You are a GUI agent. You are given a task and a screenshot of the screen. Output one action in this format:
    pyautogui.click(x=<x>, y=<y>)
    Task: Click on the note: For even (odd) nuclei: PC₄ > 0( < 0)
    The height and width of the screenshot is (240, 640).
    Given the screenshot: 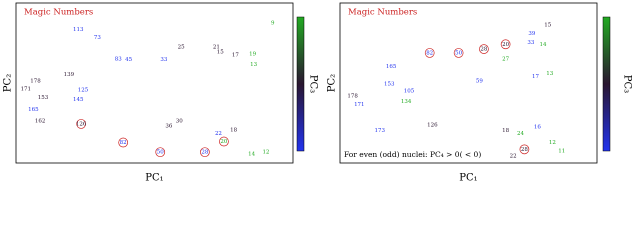 What is the action you would take?
    pyautogui.click(x=412, y=154)
    